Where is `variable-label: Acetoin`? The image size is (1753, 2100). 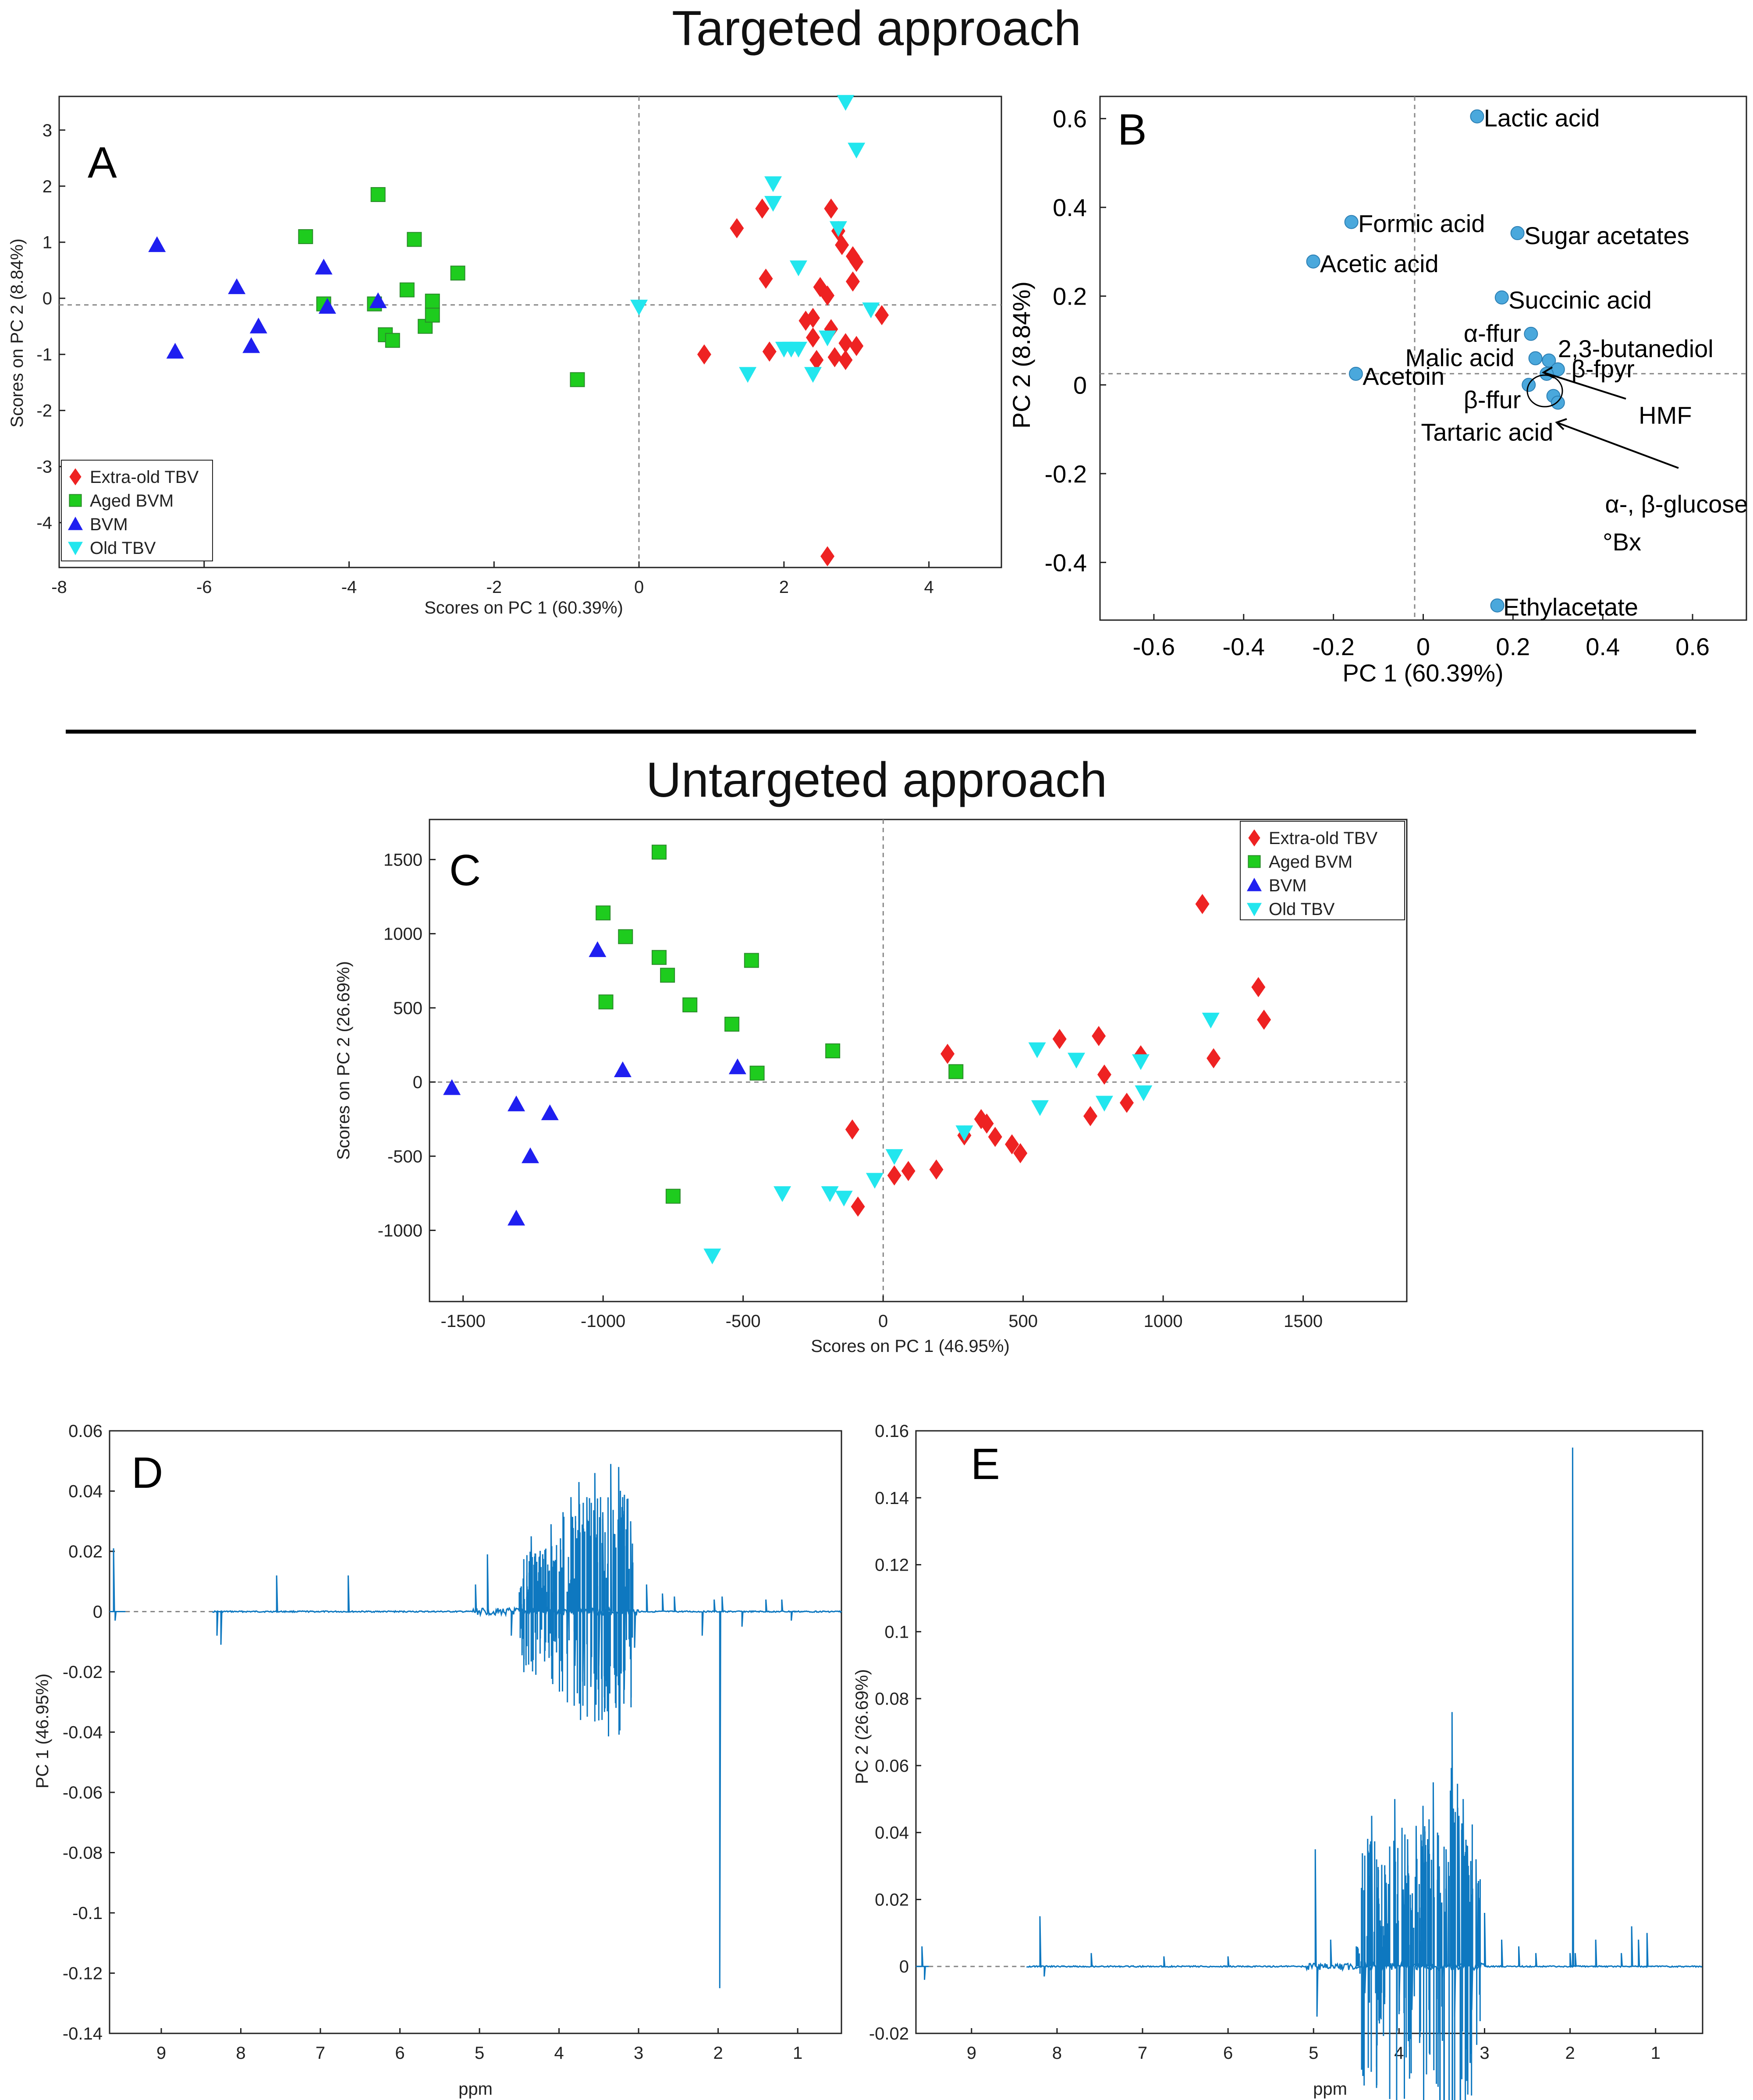 variable-label: Acetoin is located at coordinates (1403, 376).